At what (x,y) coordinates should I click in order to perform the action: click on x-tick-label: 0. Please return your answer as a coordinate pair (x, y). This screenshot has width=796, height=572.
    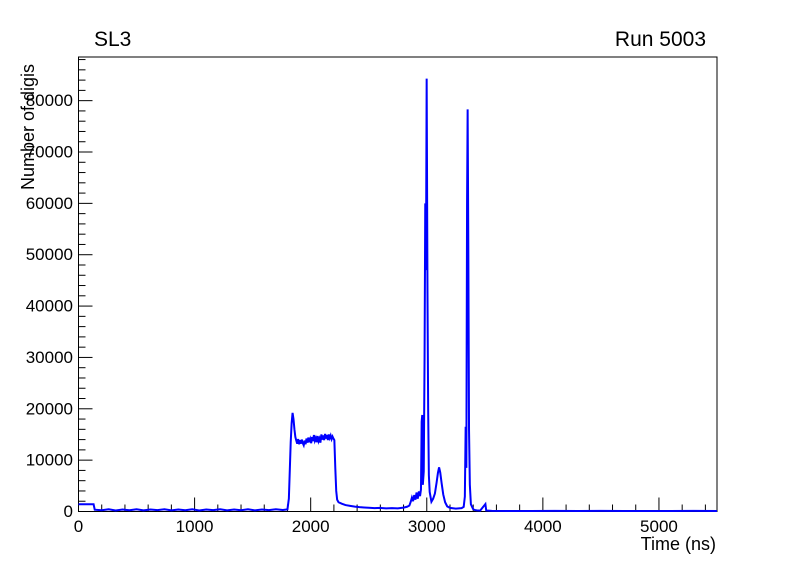
    Looking at the image, I should click on (78, 526).